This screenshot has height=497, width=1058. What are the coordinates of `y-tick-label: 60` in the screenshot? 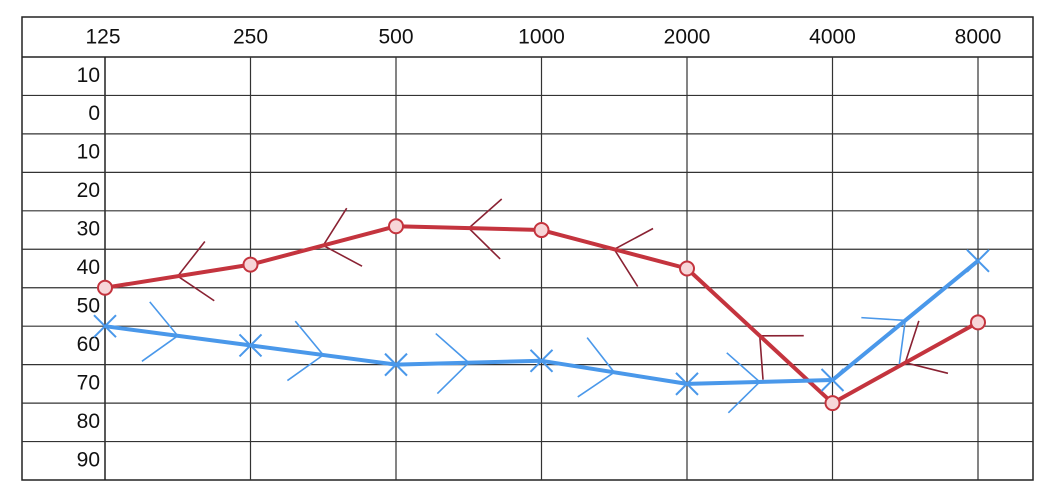 It's located at (88, 344).